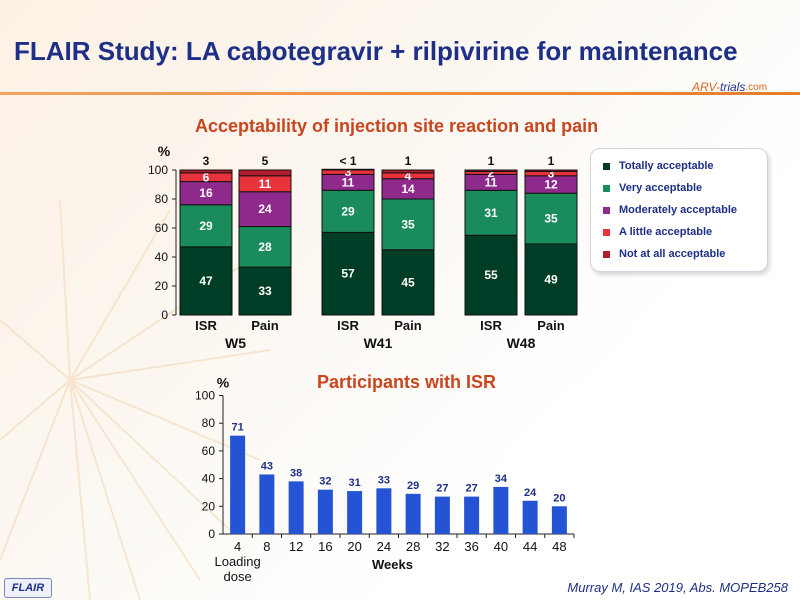  I want to click on data-label-little: 11, so click(265, 184).